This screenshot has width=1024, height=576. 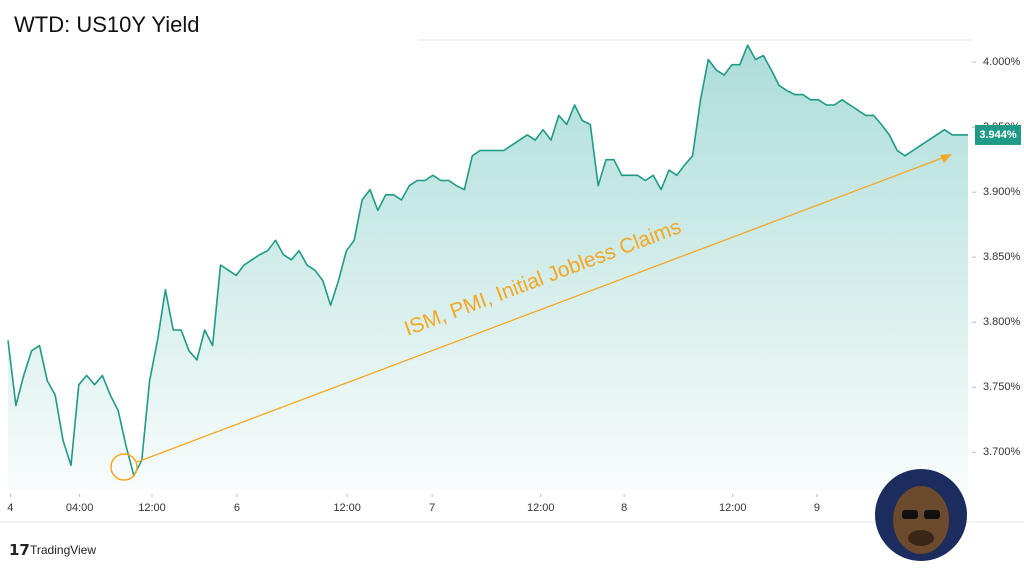 What do you see at coordinates (80, 508) in the screenshot?
I see `x-tick-label: 04:00` at bounding box center [80, 508].